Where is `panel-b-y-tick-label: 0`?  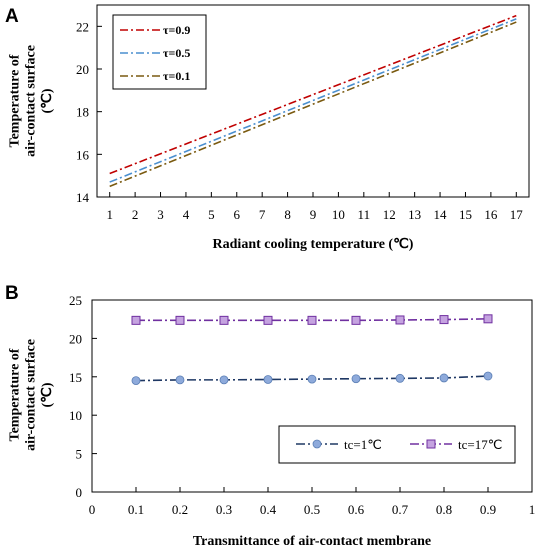
panel-b-y-tick-label: 0 is located at coordinates (79, 492).